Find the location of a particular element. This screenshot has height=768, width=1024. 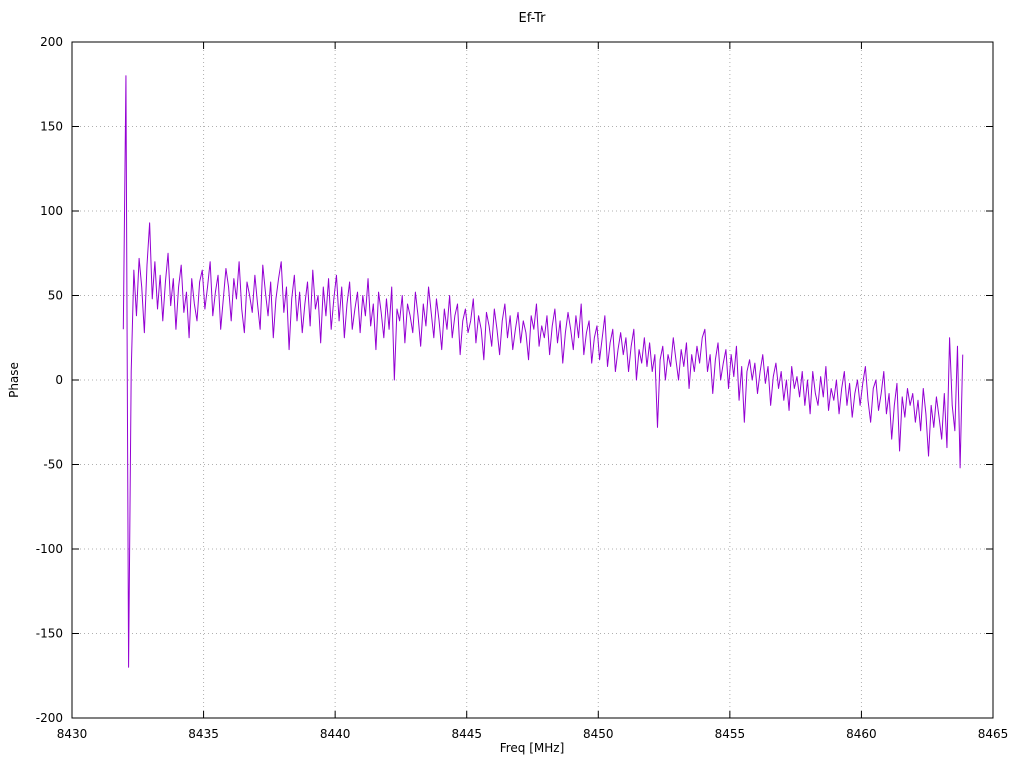

x-tick-label: 8460 is located at coordinates (861, 734).